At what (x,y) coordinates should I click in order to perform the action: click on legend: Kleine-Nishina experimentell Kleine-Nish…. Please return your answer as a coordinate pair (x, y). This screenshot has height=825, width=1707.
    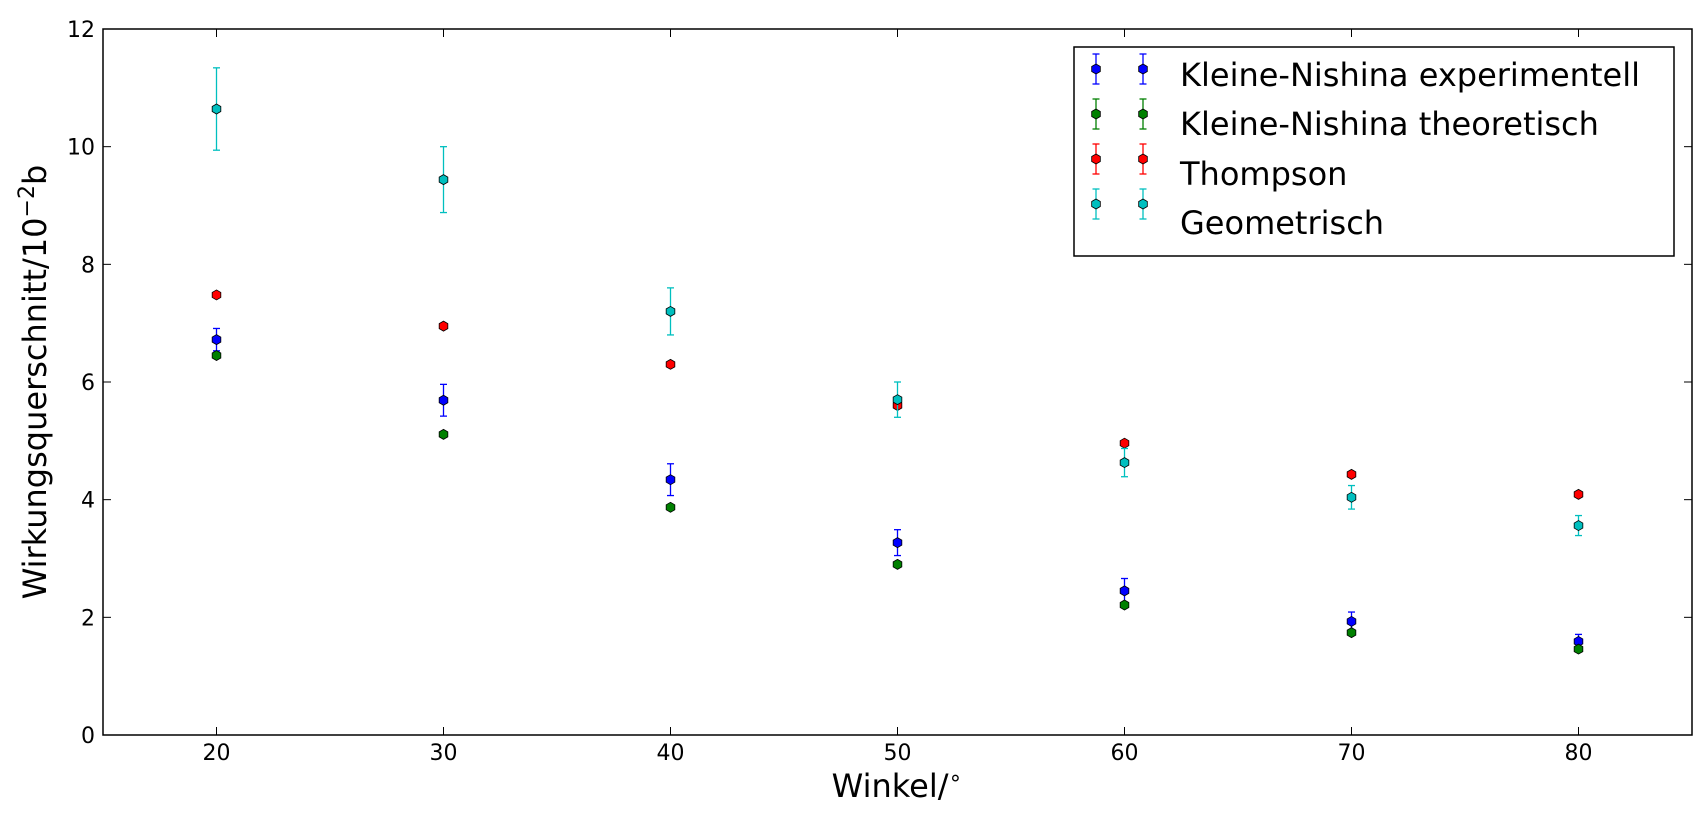
    Looking at the image, I should click on (1374, 151).